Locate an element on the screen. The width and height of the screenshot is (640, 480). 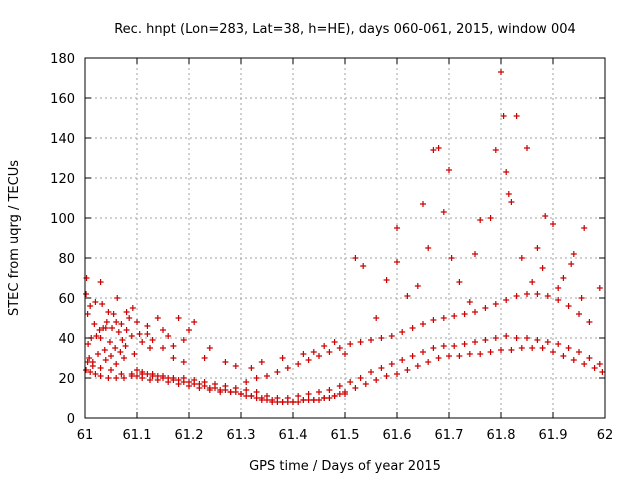
x-tick-label: 61 is located at coordinates (85, 435).